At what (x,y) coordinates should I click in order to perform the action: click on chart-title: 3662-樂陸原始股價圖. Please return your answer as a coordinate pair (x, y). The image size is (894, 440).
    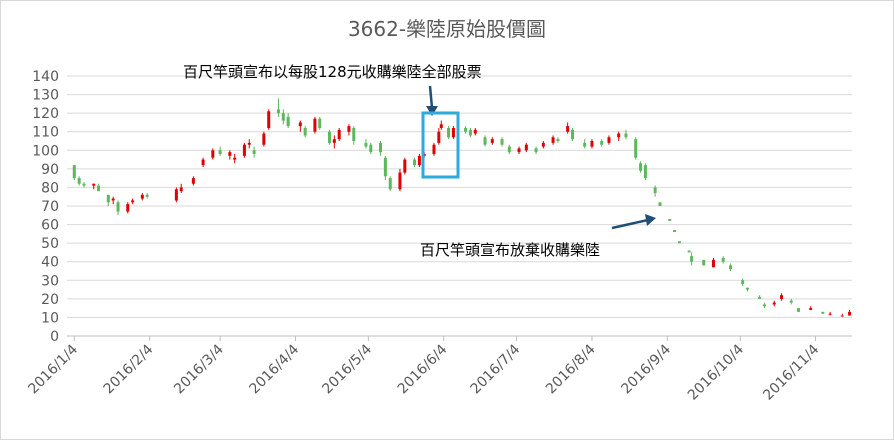
    Looking at the image, I should click on (447, 29).